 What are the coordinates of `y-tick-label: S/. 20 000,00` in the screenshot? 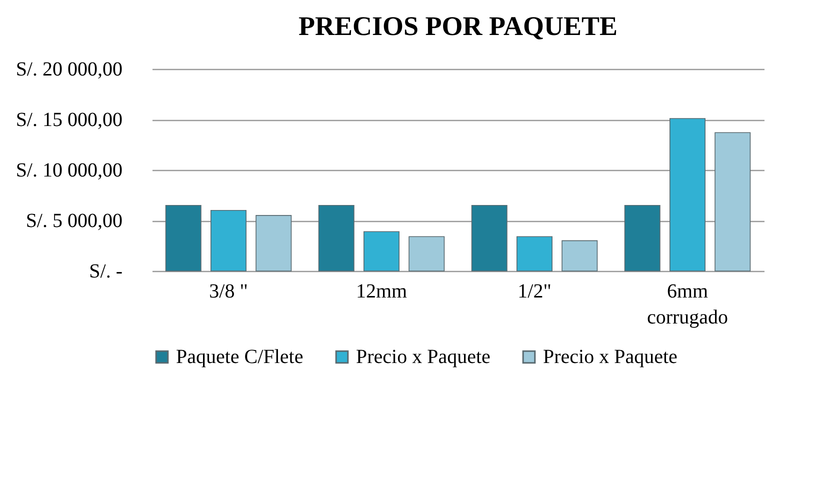 It's located at (69, 69).